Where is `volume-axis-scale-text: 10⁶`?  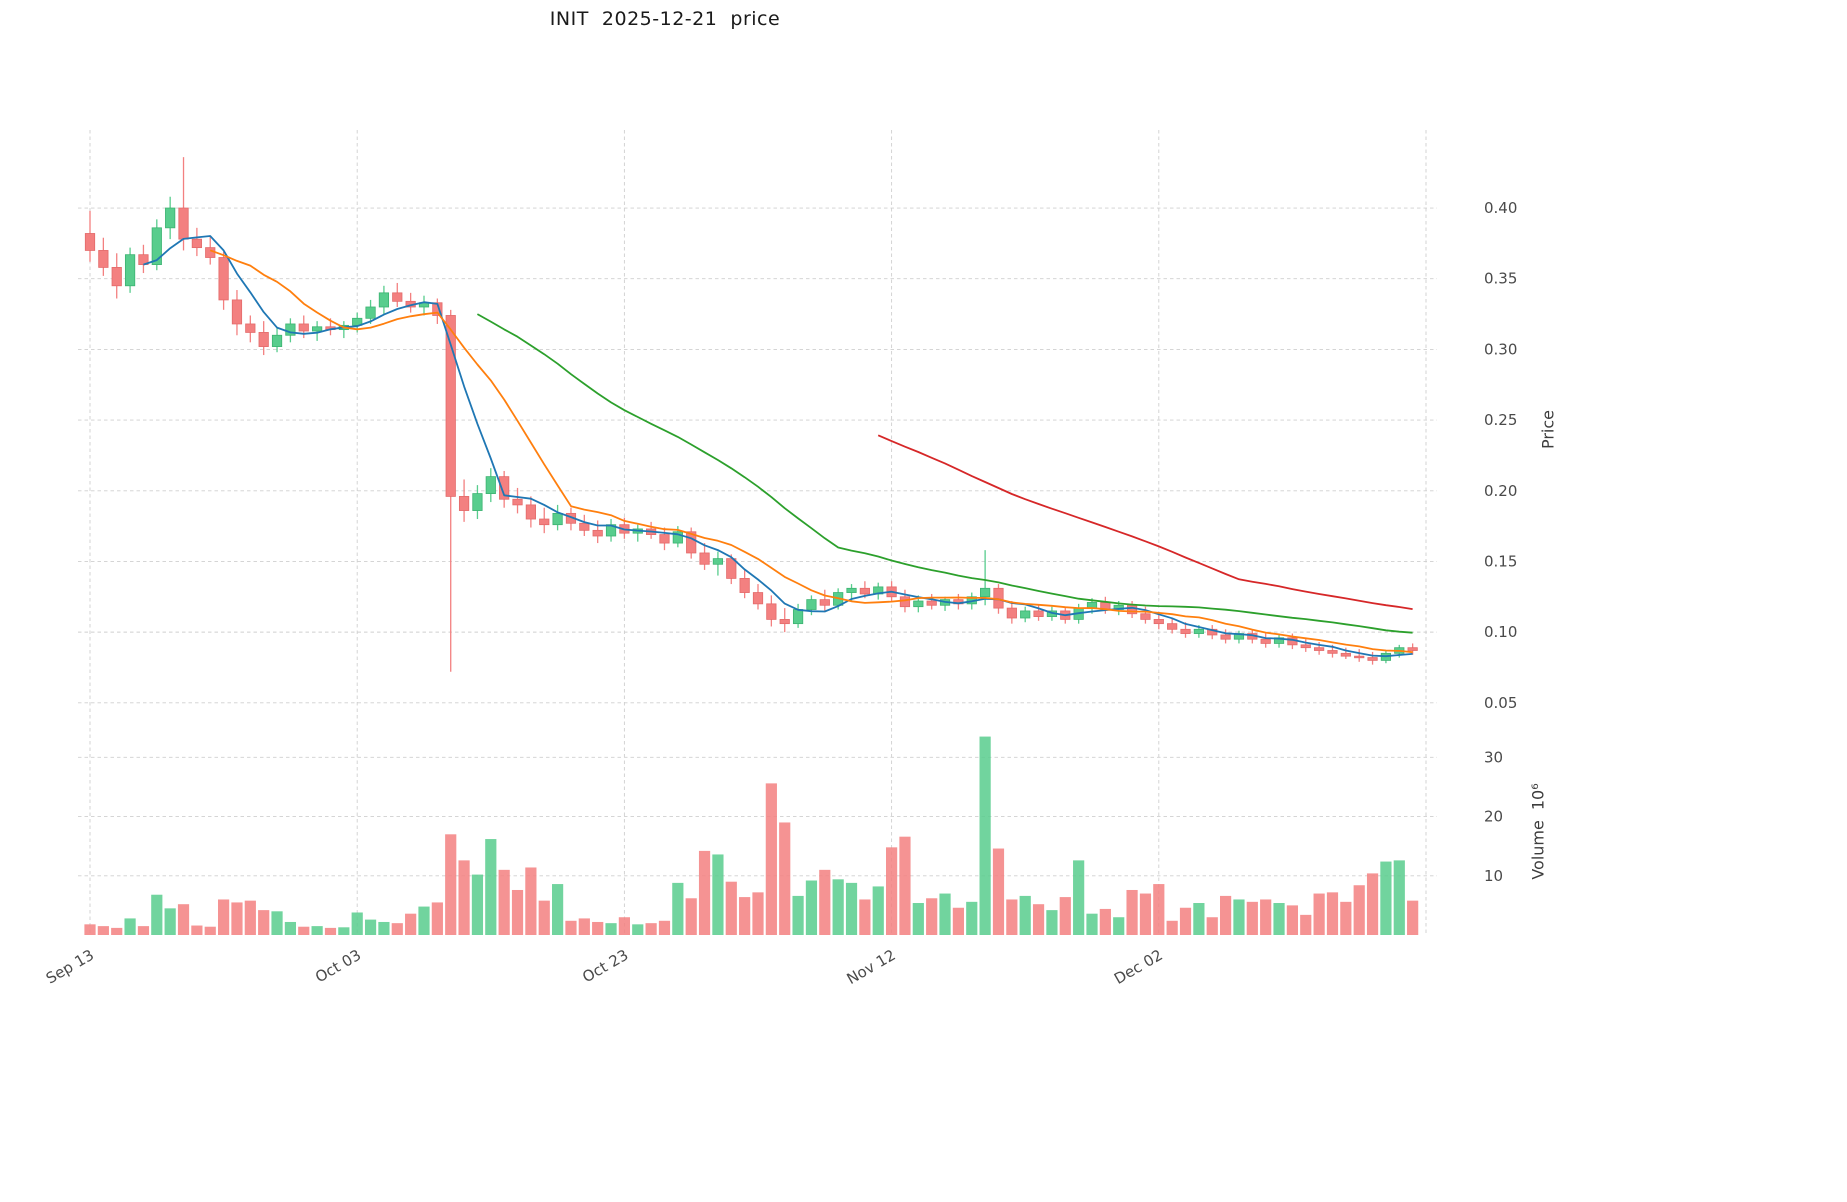
volume-axis-scale-text: 10⁶ is located at coordinates (1538, 797).